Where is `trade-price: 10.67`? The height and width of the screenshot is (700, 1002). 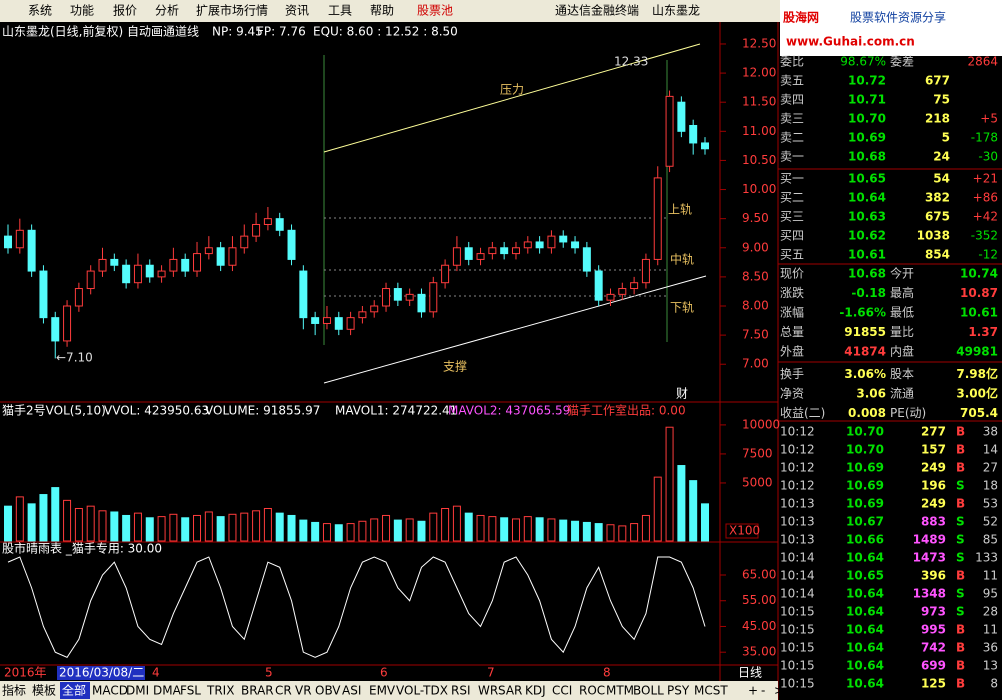 trade-price: 10.67 is located at coordinates (865, 522).